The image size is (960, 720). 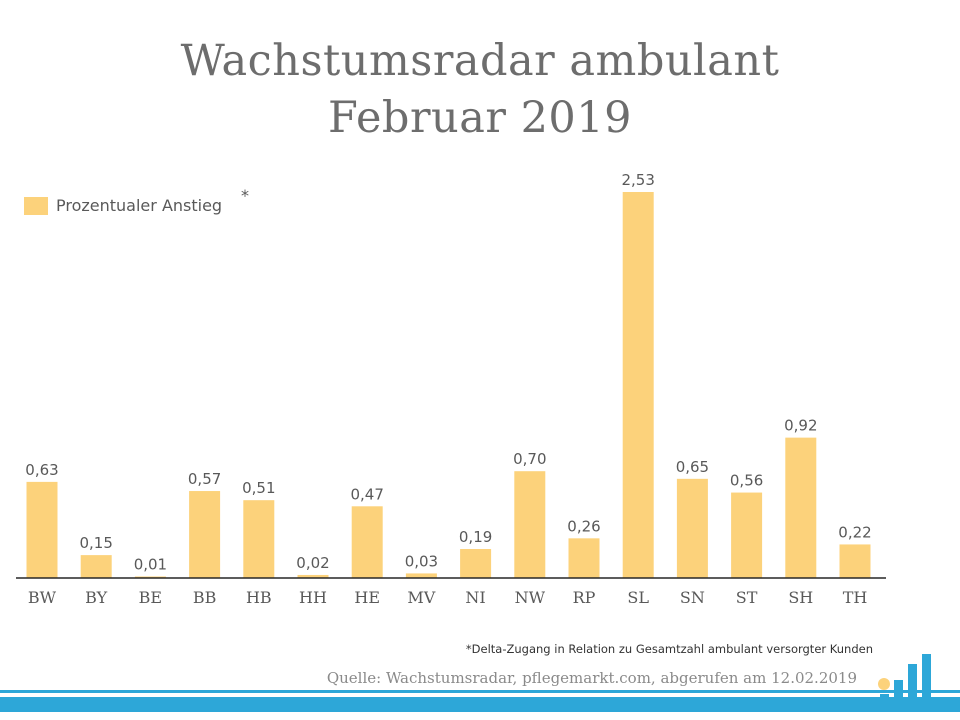 What do you see at coordinates (312, 563) in the screenshot?
I see `data-label-HH: 0,02` at bounding box center [312, 563].